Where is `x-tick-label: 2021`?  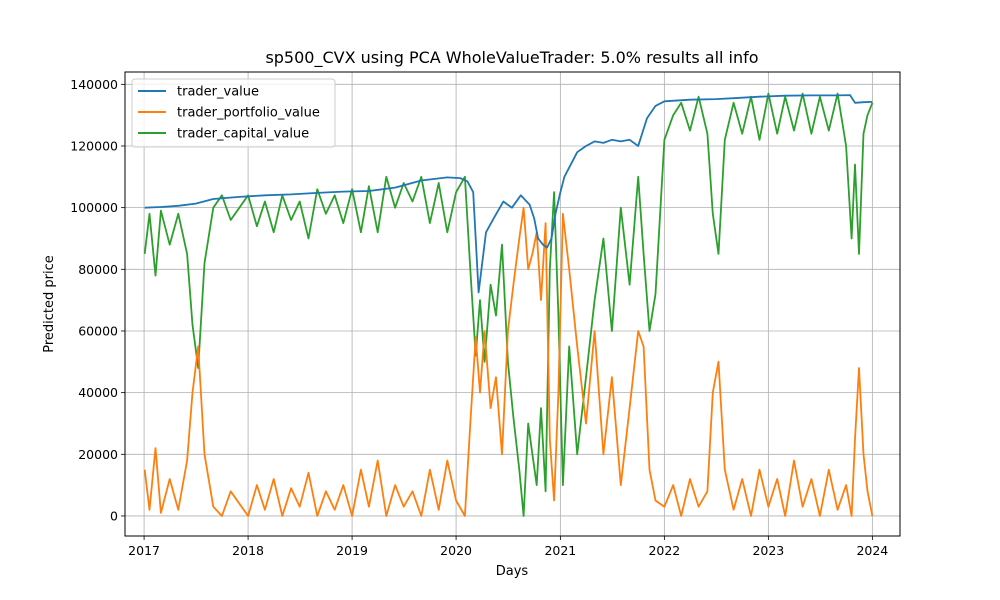 x-tick-label: 2021 is located at coordinates (560, 550).